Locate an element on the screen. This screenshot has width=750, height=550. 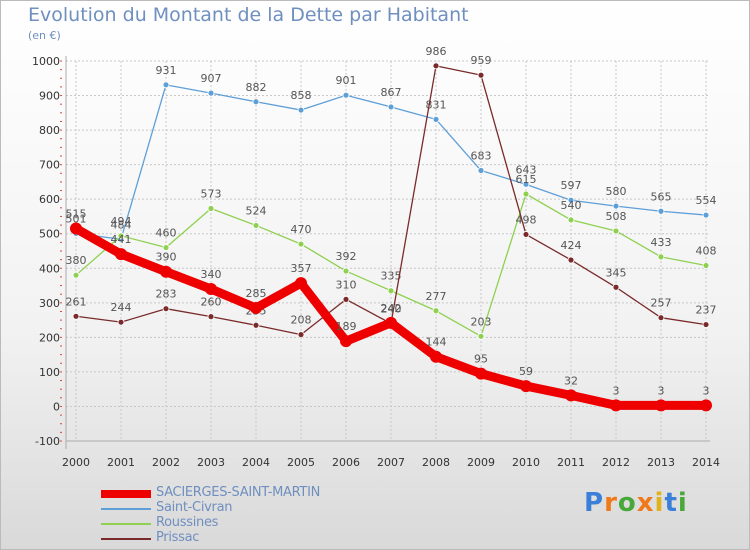
data-label: 524 is located at coordinates (256, 210).